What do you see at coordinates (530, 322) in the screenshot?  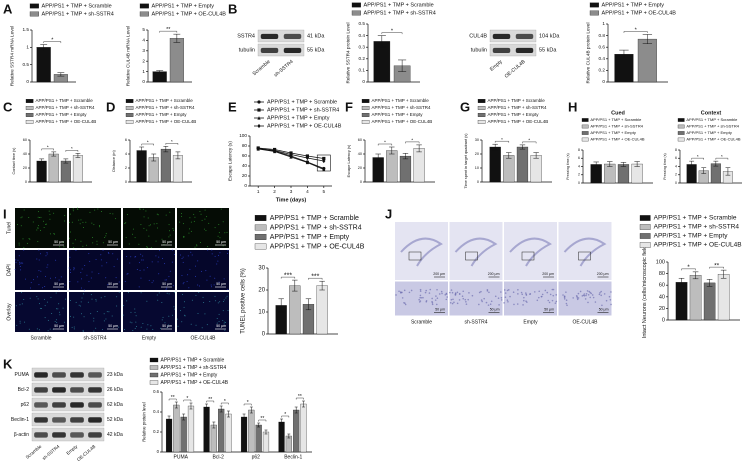 I see `column-label: Empty` at bounding box center [530, 322].